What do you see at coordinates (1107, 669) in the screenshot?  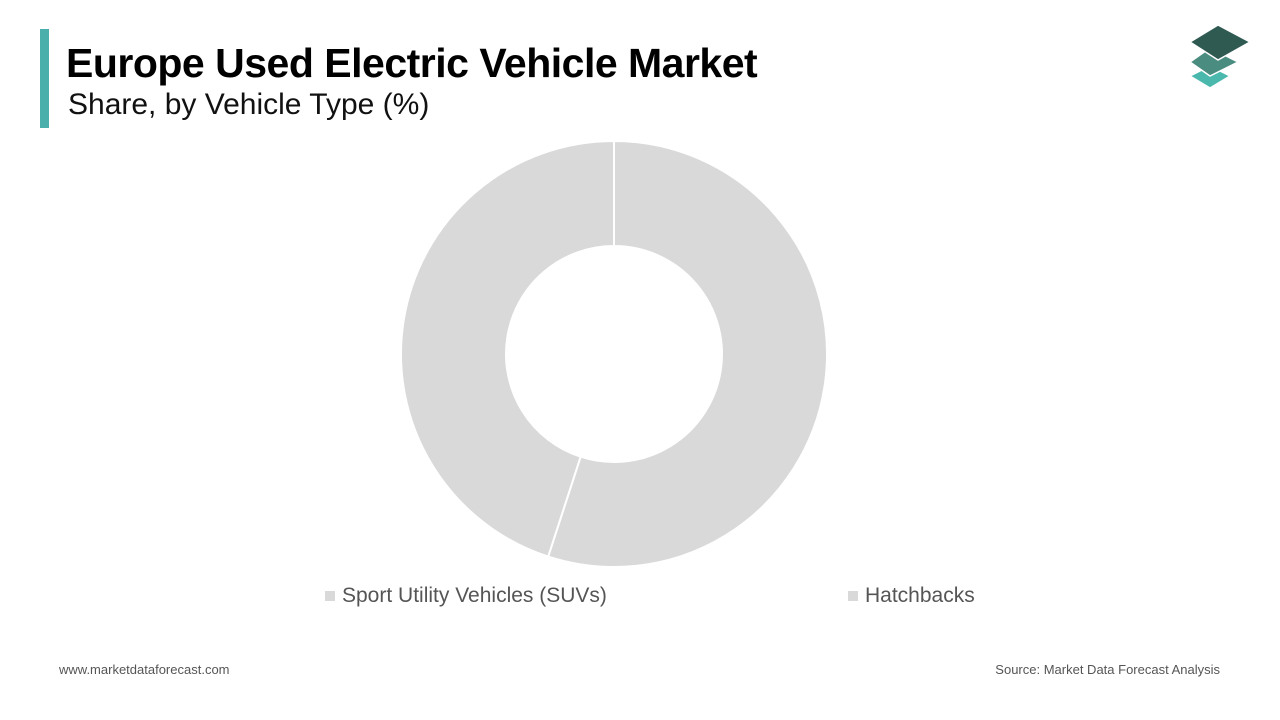 I see `source-note: Source: Market Data Forecast Analysis` at bounding box center [1107, 669].